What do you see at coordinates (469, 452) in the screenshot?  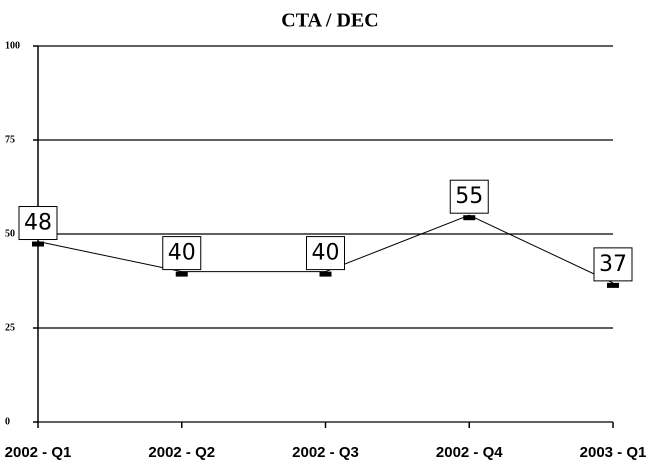 I see `x-tick-label: 2002 - Q4` at bounding box center [469, 452].